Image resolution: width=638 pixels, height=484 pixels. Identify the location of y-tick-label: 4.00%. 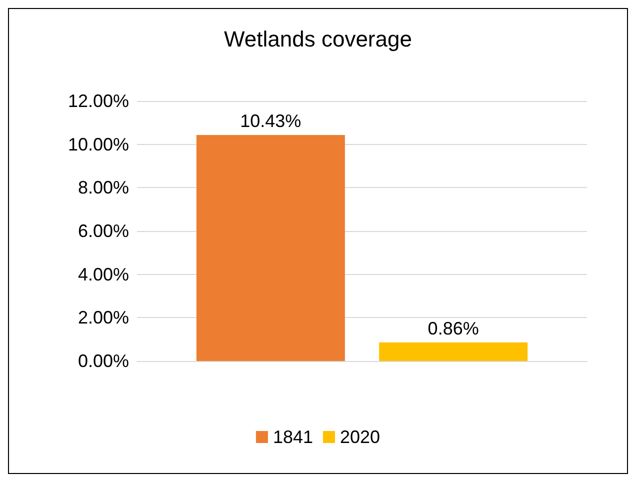
(103, 274).